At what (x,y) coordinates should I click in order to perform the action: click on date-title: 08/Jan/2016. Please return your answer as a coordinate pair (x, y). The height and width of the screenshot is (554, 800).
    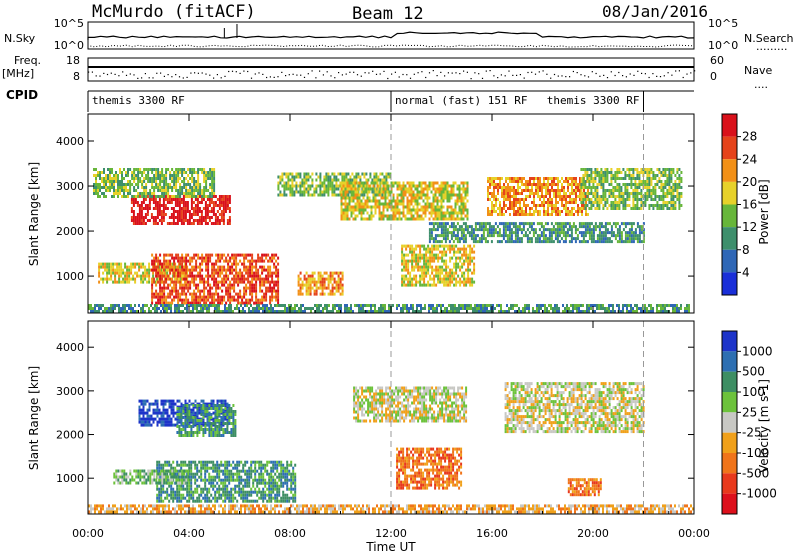
    Looking at the image, I should click on (655, 11).